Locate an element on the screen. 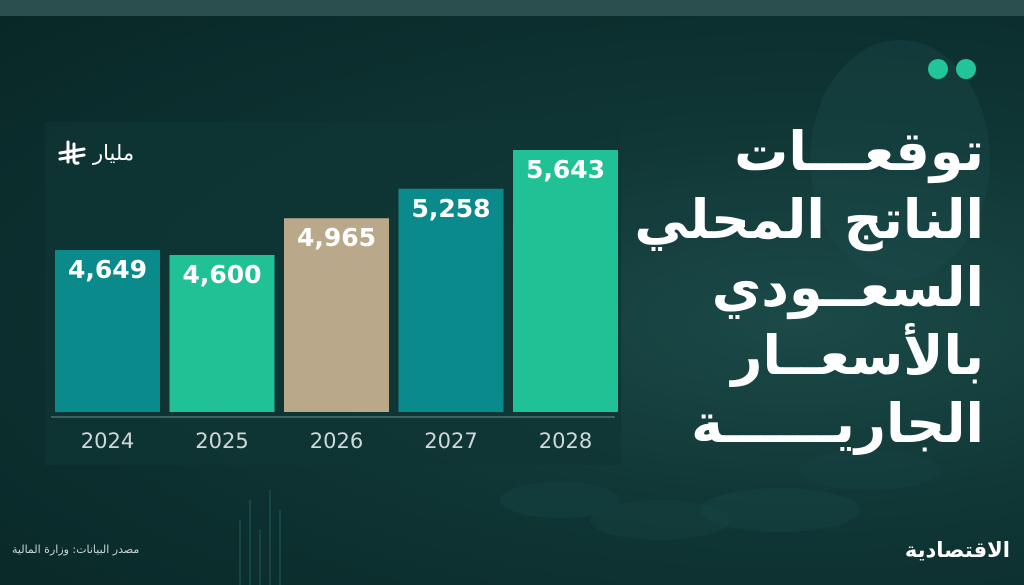 Image resolution: width=1024 pixels, height=585 pixels. data-label: 5,643 is located at coordinates (565, 169).